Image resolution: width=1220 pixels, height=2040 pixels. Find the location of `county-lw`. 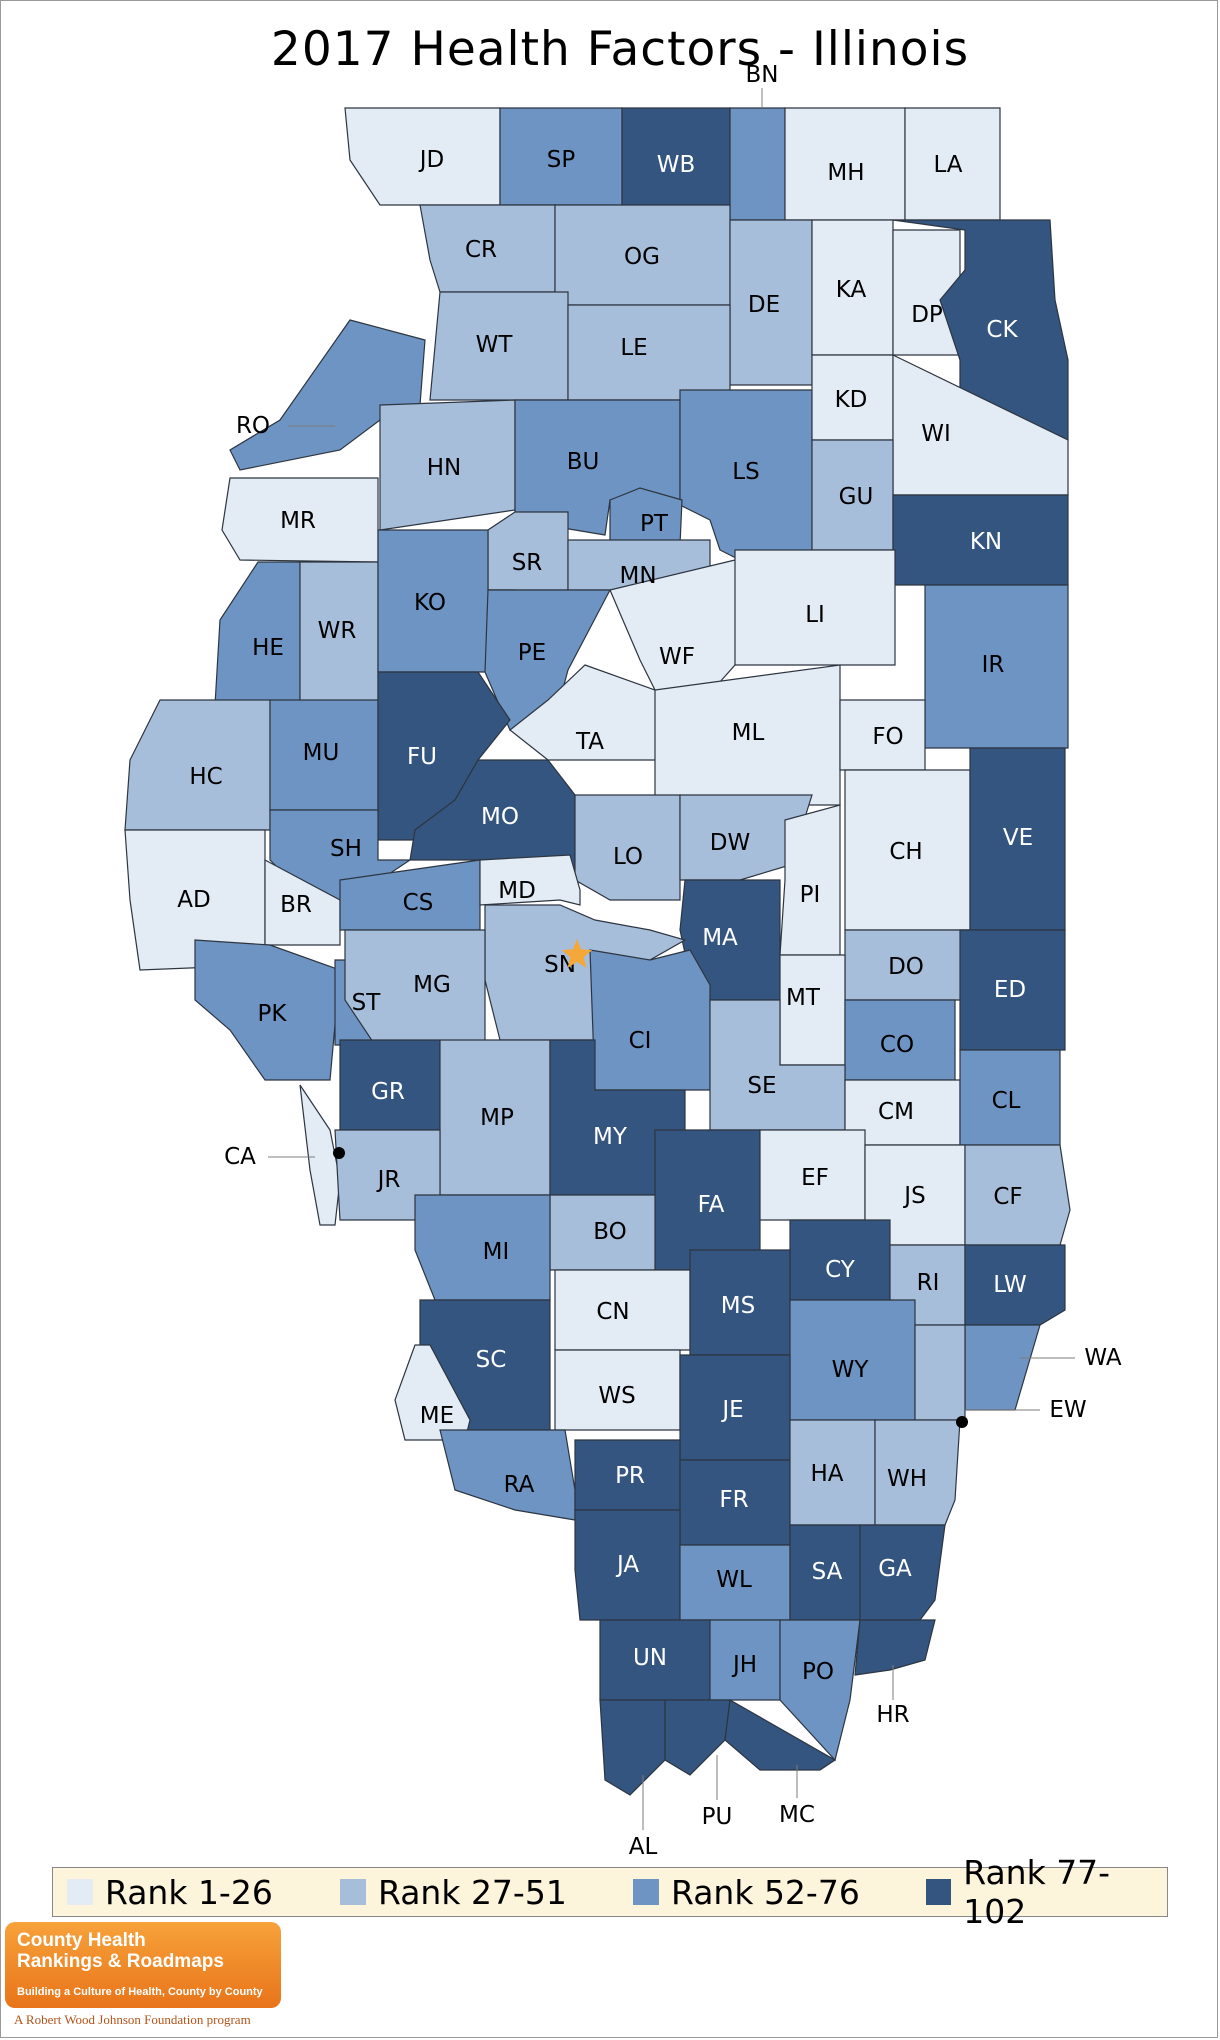

county-lw is located at coordinates (1015, 1285).